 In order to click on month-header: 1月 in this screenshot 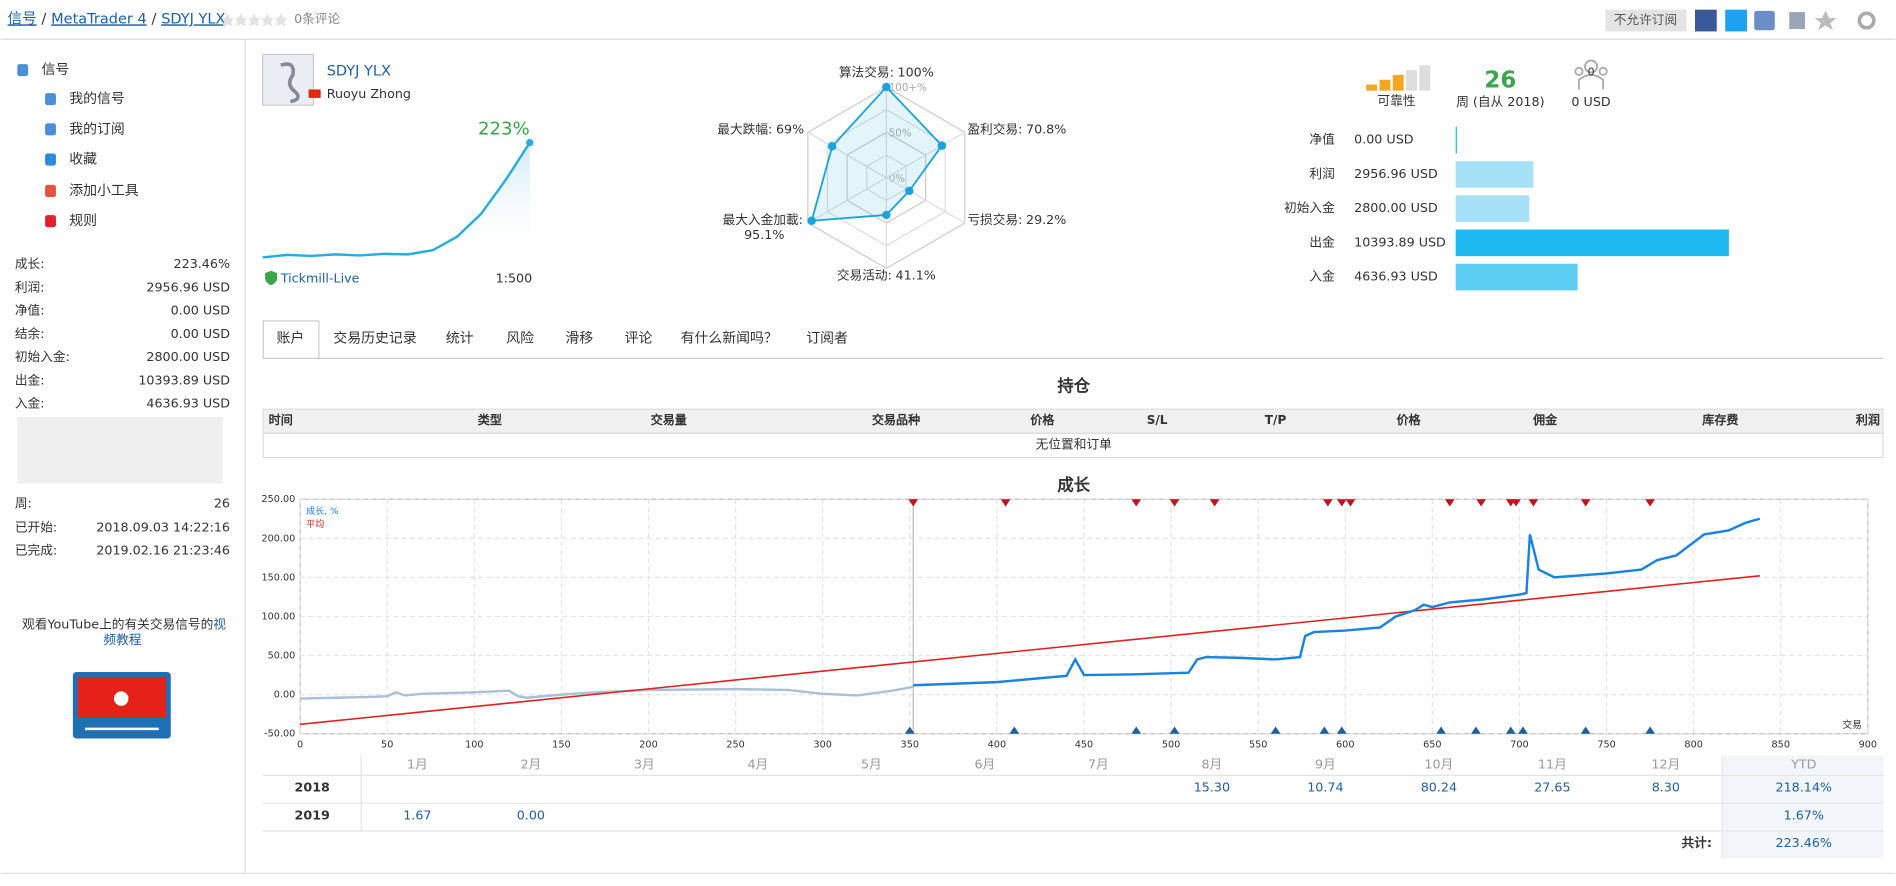, I will do `click(417, 764)`.